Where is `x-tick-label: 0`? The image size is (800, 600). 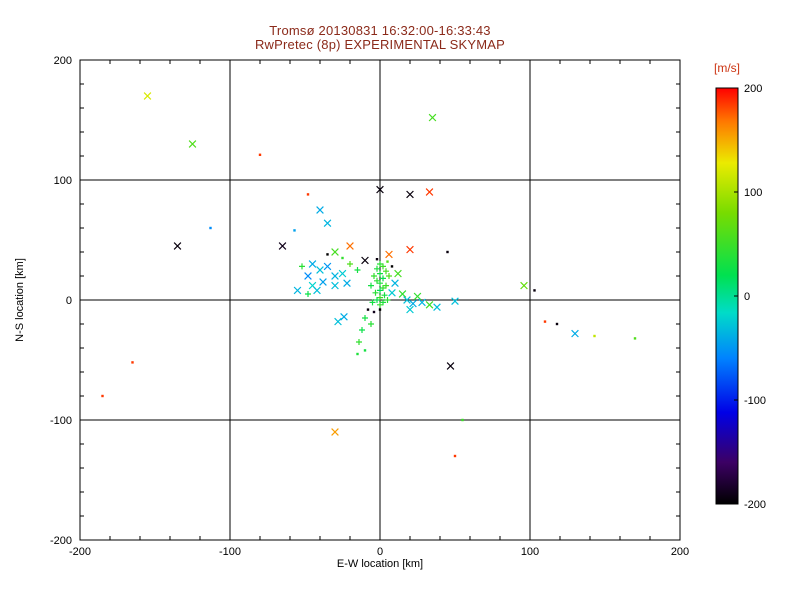 x-tick-label: 0 is located at coordinates (380, 552).